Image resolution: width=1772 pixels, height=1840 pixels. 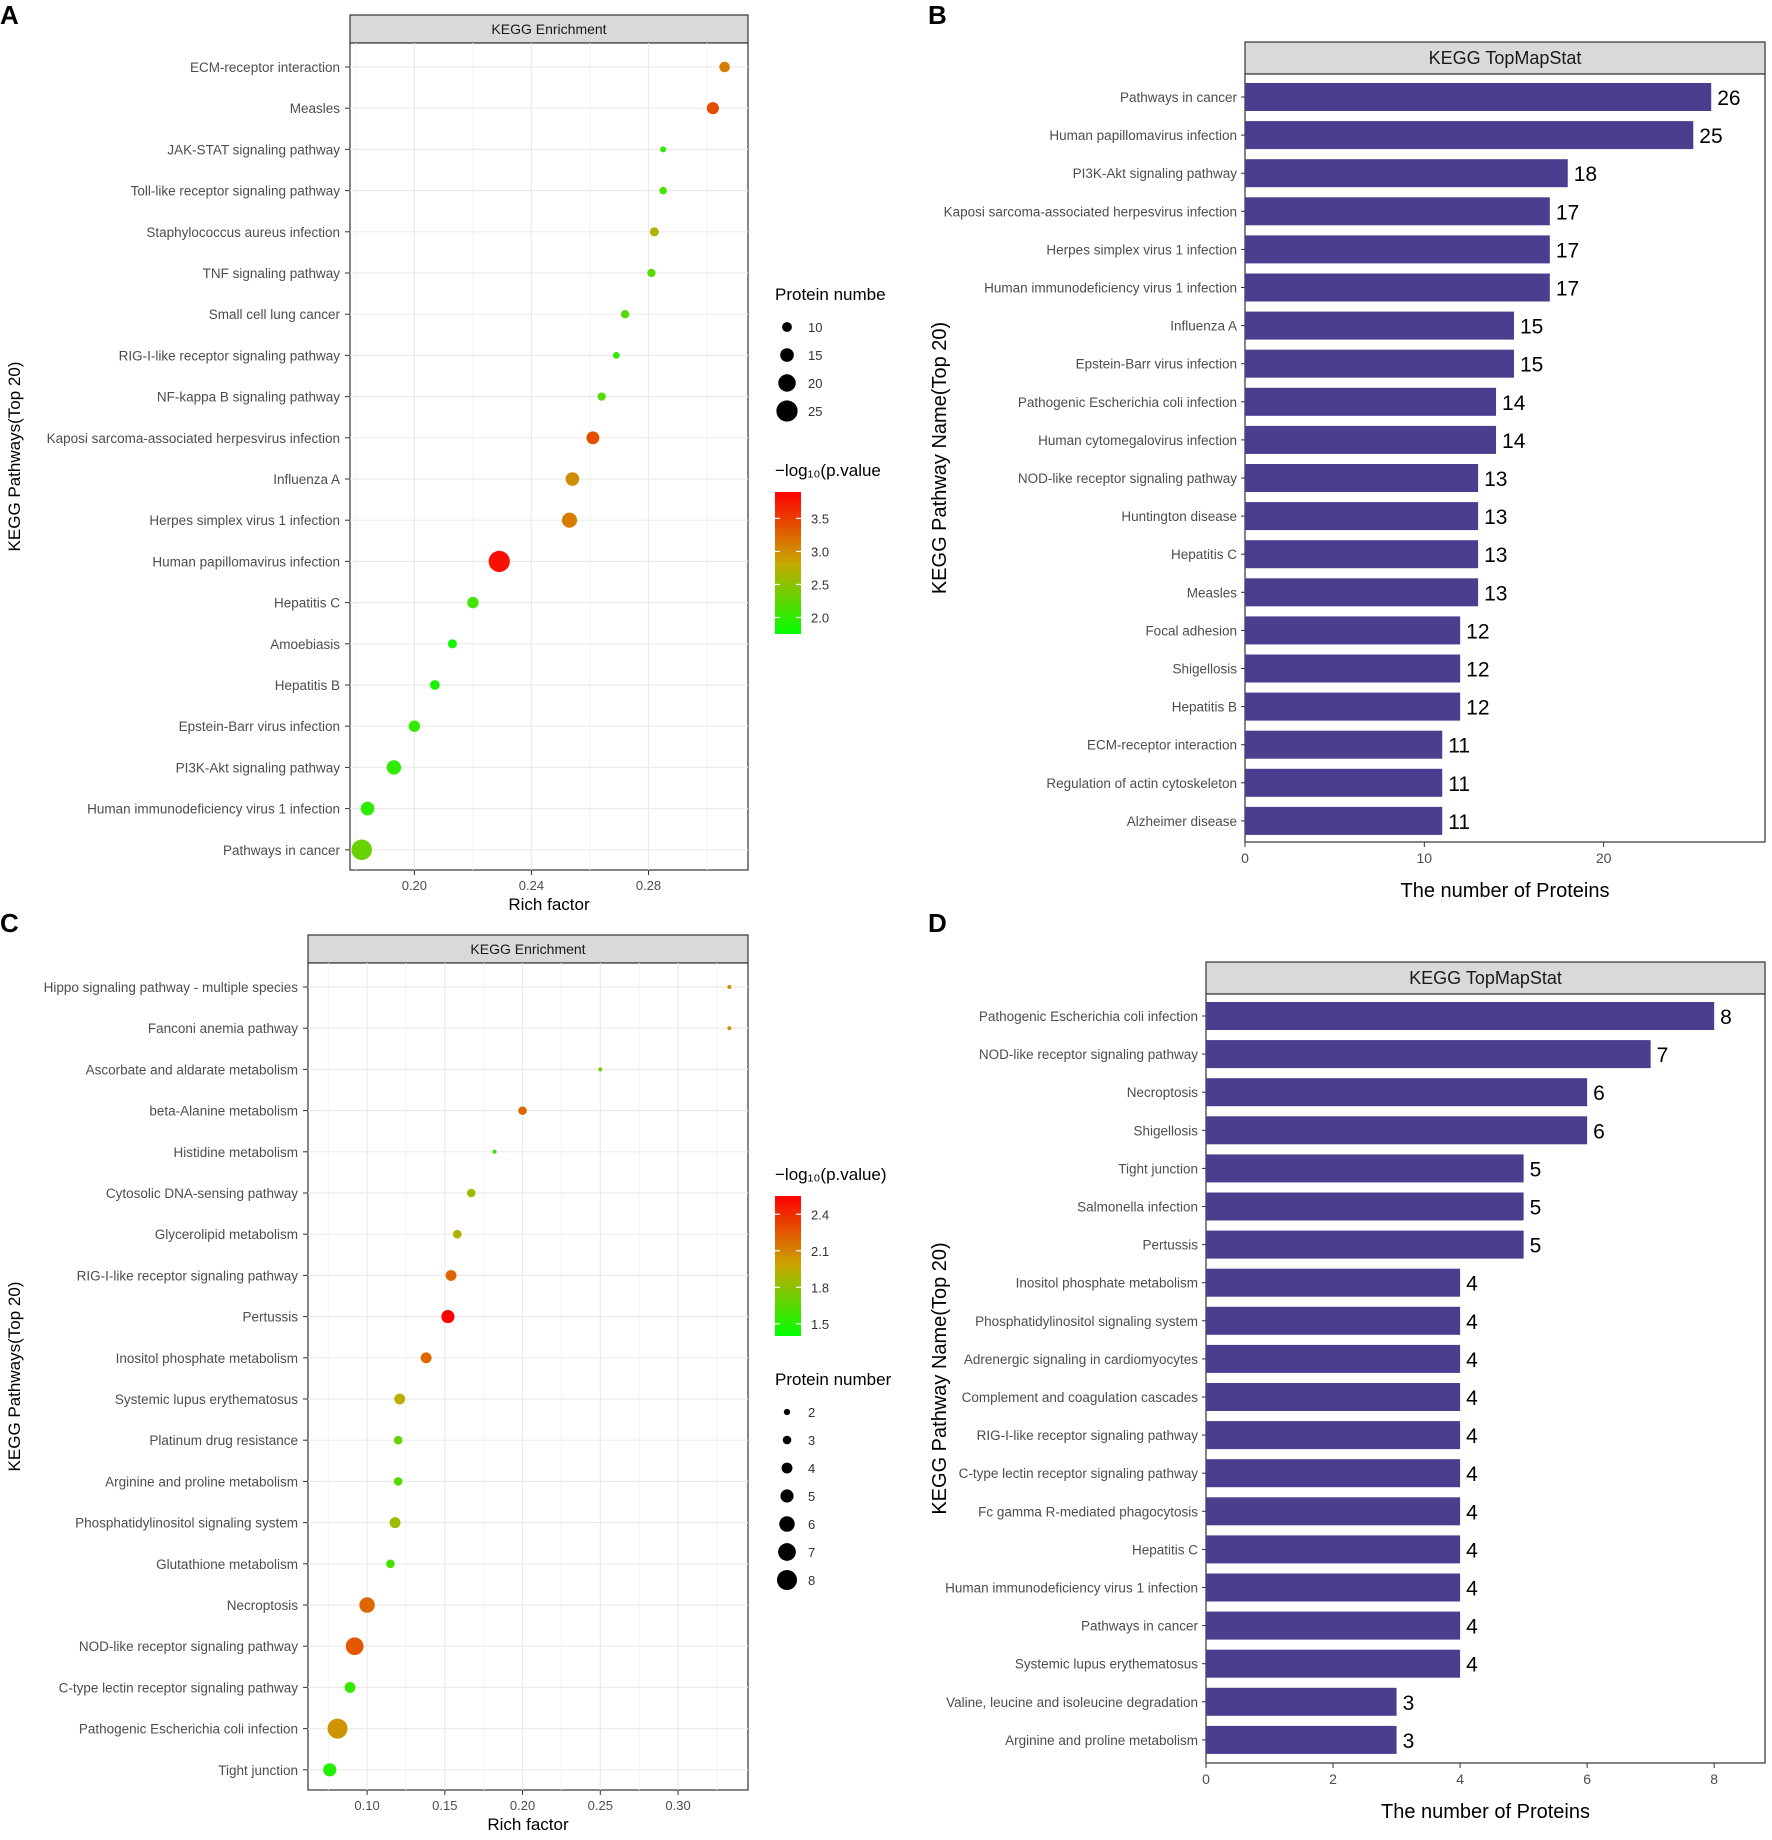 What do you see at coordinates (1477, 708) in the screenshot?
I see `bar-value-label: 12` at bounding box center [1477, 708].